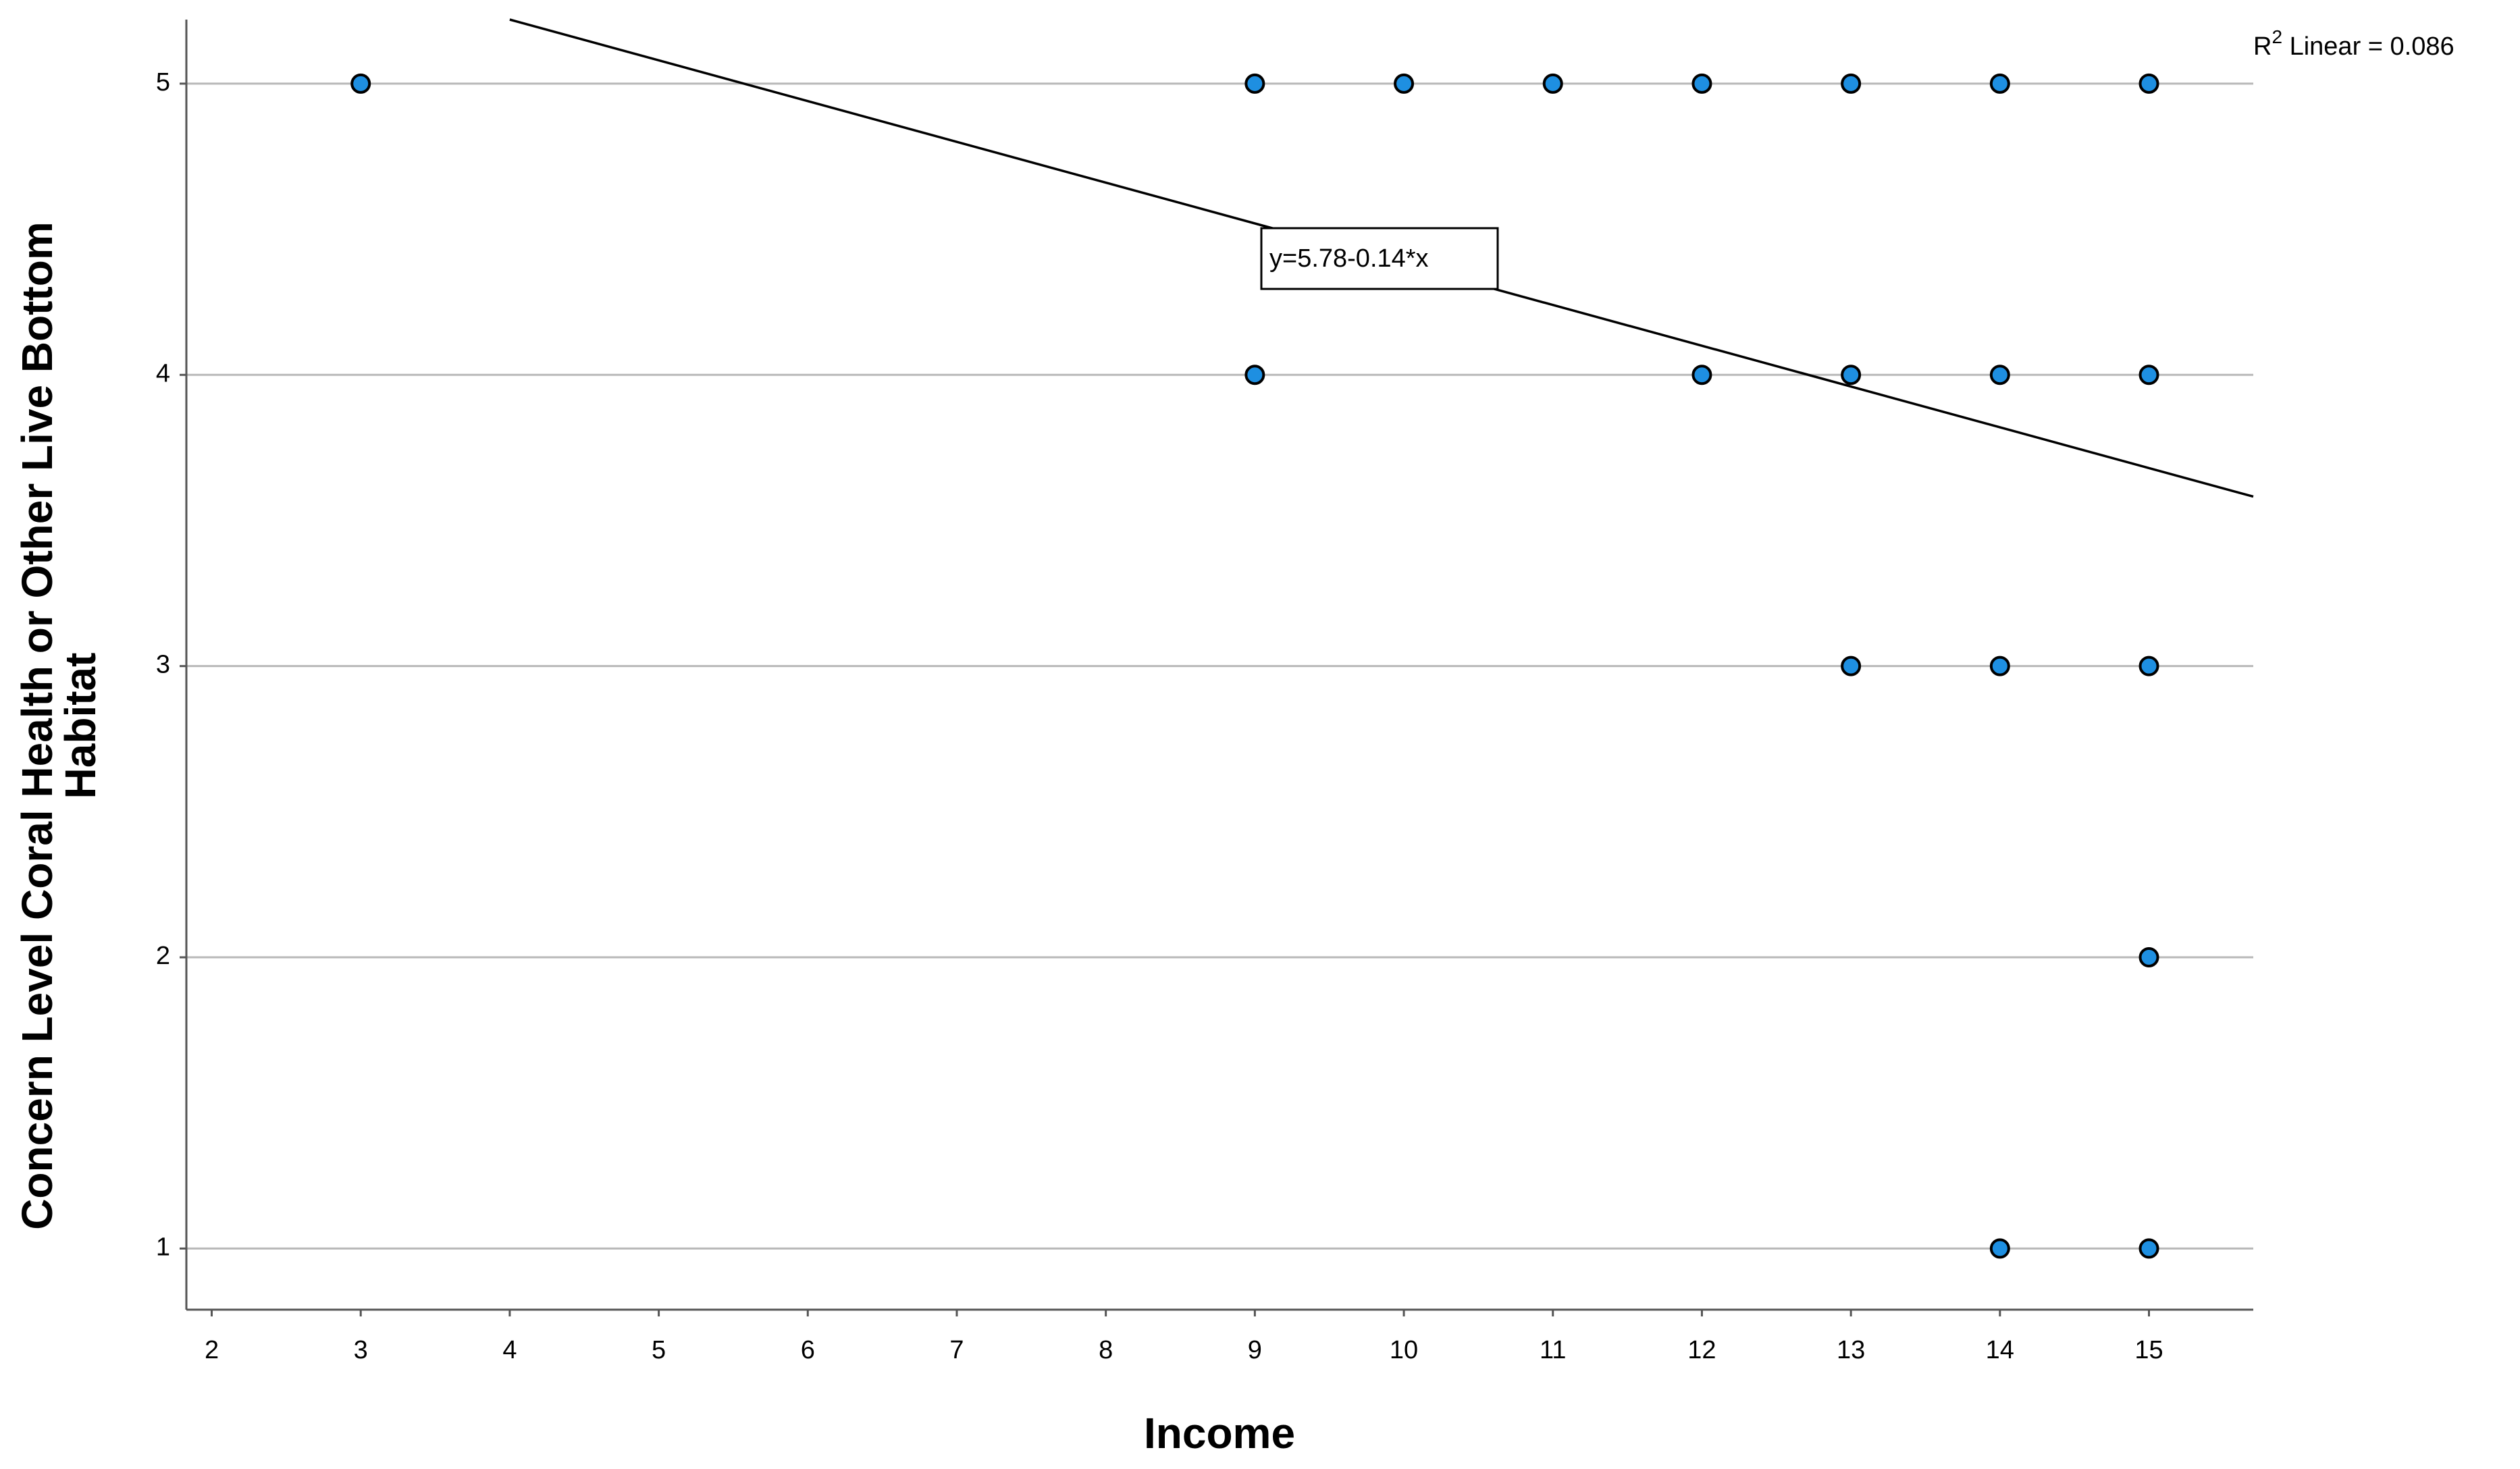 The image size is (2520, 1469). Describe the element at coordinates (361, 1350) in the screenshot. I see `x-tick-label: 3` at that location.